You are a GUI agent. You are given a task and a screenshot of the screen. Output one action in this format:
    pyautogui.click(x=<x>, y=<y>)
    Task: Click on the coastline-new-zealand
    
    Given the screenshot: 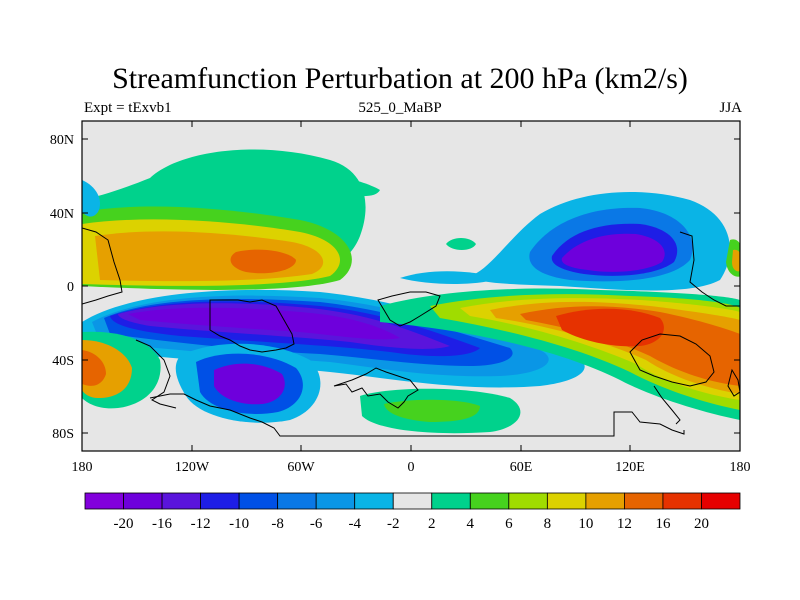 What is the action you would take?
    pyautogui.click(x=733, y=382)
    